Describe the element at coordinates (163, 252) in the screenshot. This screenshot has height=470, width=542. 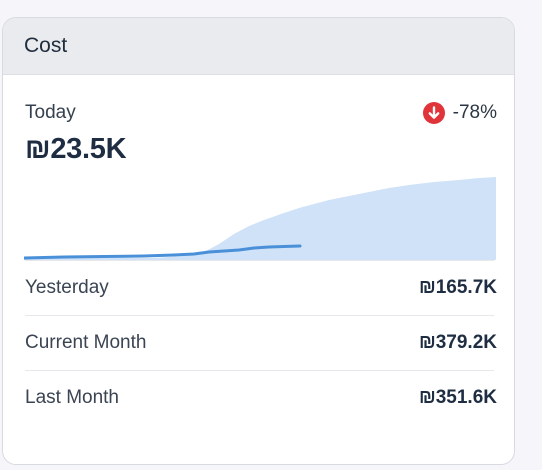
I see `today-line` at that location.